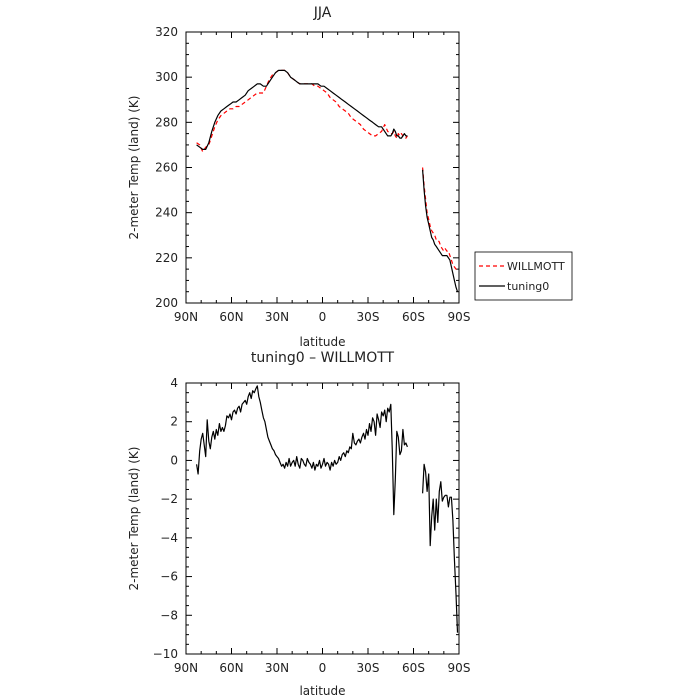 The width and height of the screenshot is (700, 700). Describe the element at coordinates (134, 168) in the screenshot. I see `top-y-axis-label: 2-meter Temp (land) (K)` at that location.